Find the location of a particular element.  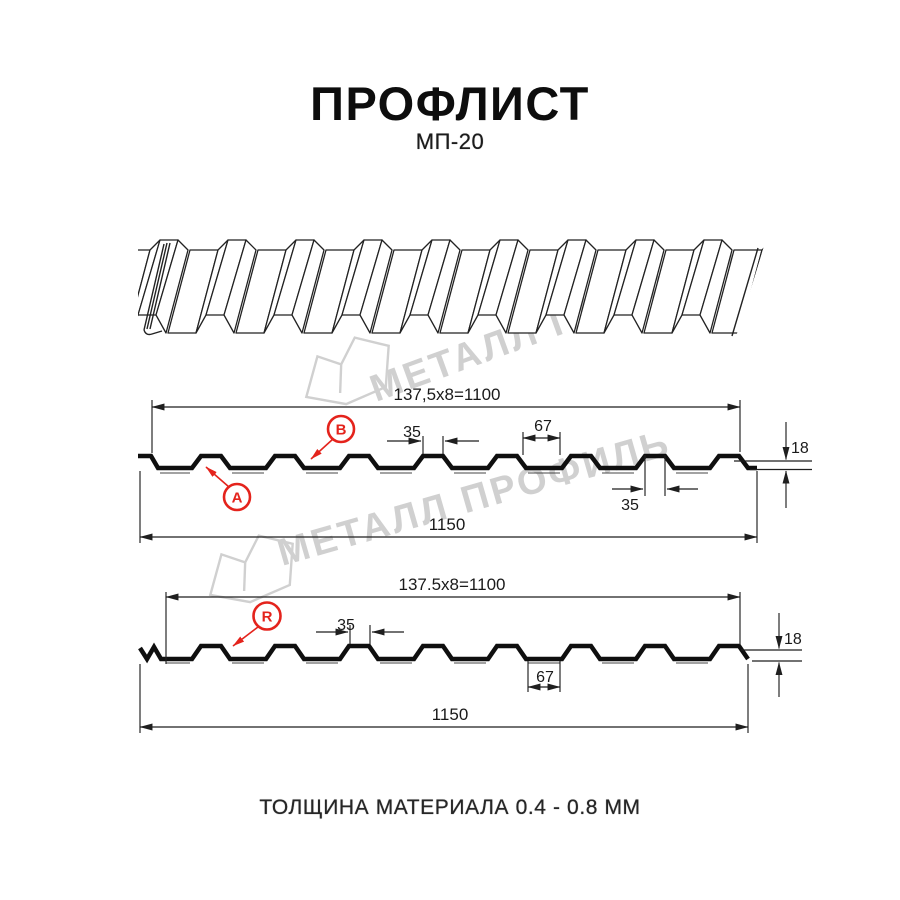

profile-model-label: МП-20 is located at coordinates (450, 141).